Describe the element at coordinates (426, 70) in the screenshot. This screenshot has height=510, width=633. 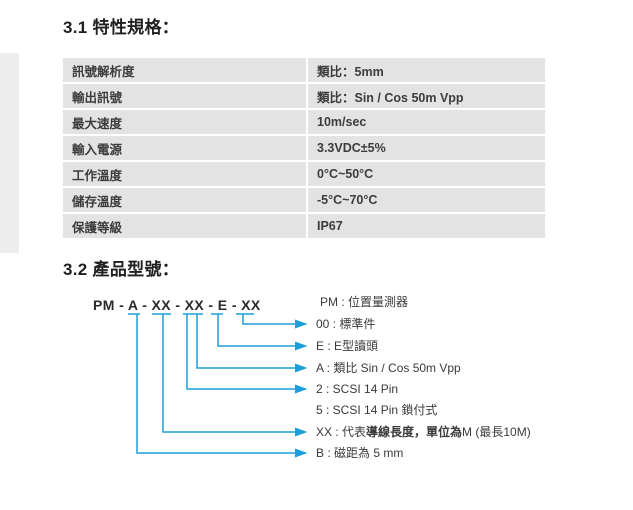
I see `spec-value: 類比：5mm` at that location.